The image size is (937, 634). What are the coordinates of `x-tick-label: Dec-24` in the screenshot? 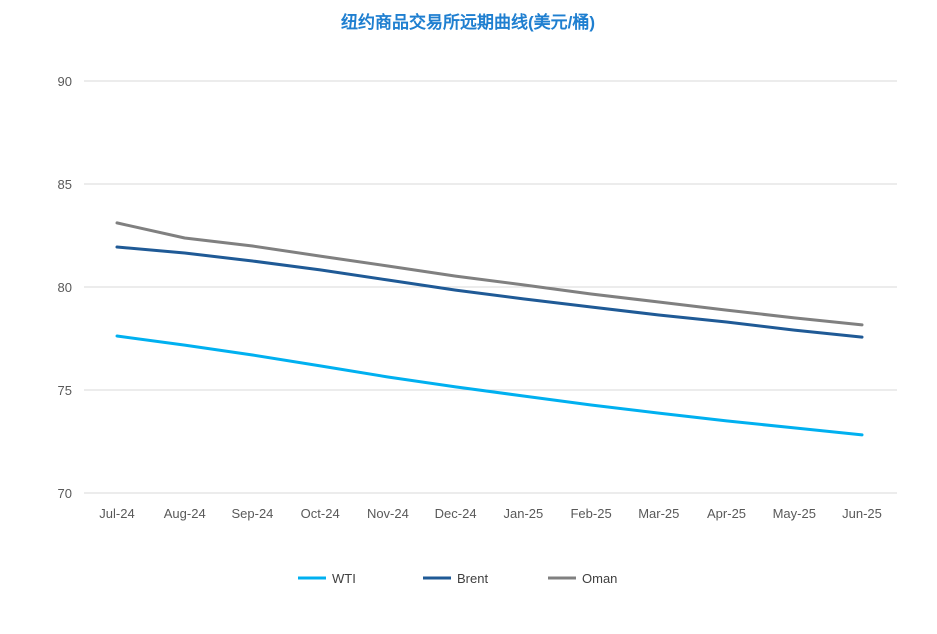 It's located at (456, 513).